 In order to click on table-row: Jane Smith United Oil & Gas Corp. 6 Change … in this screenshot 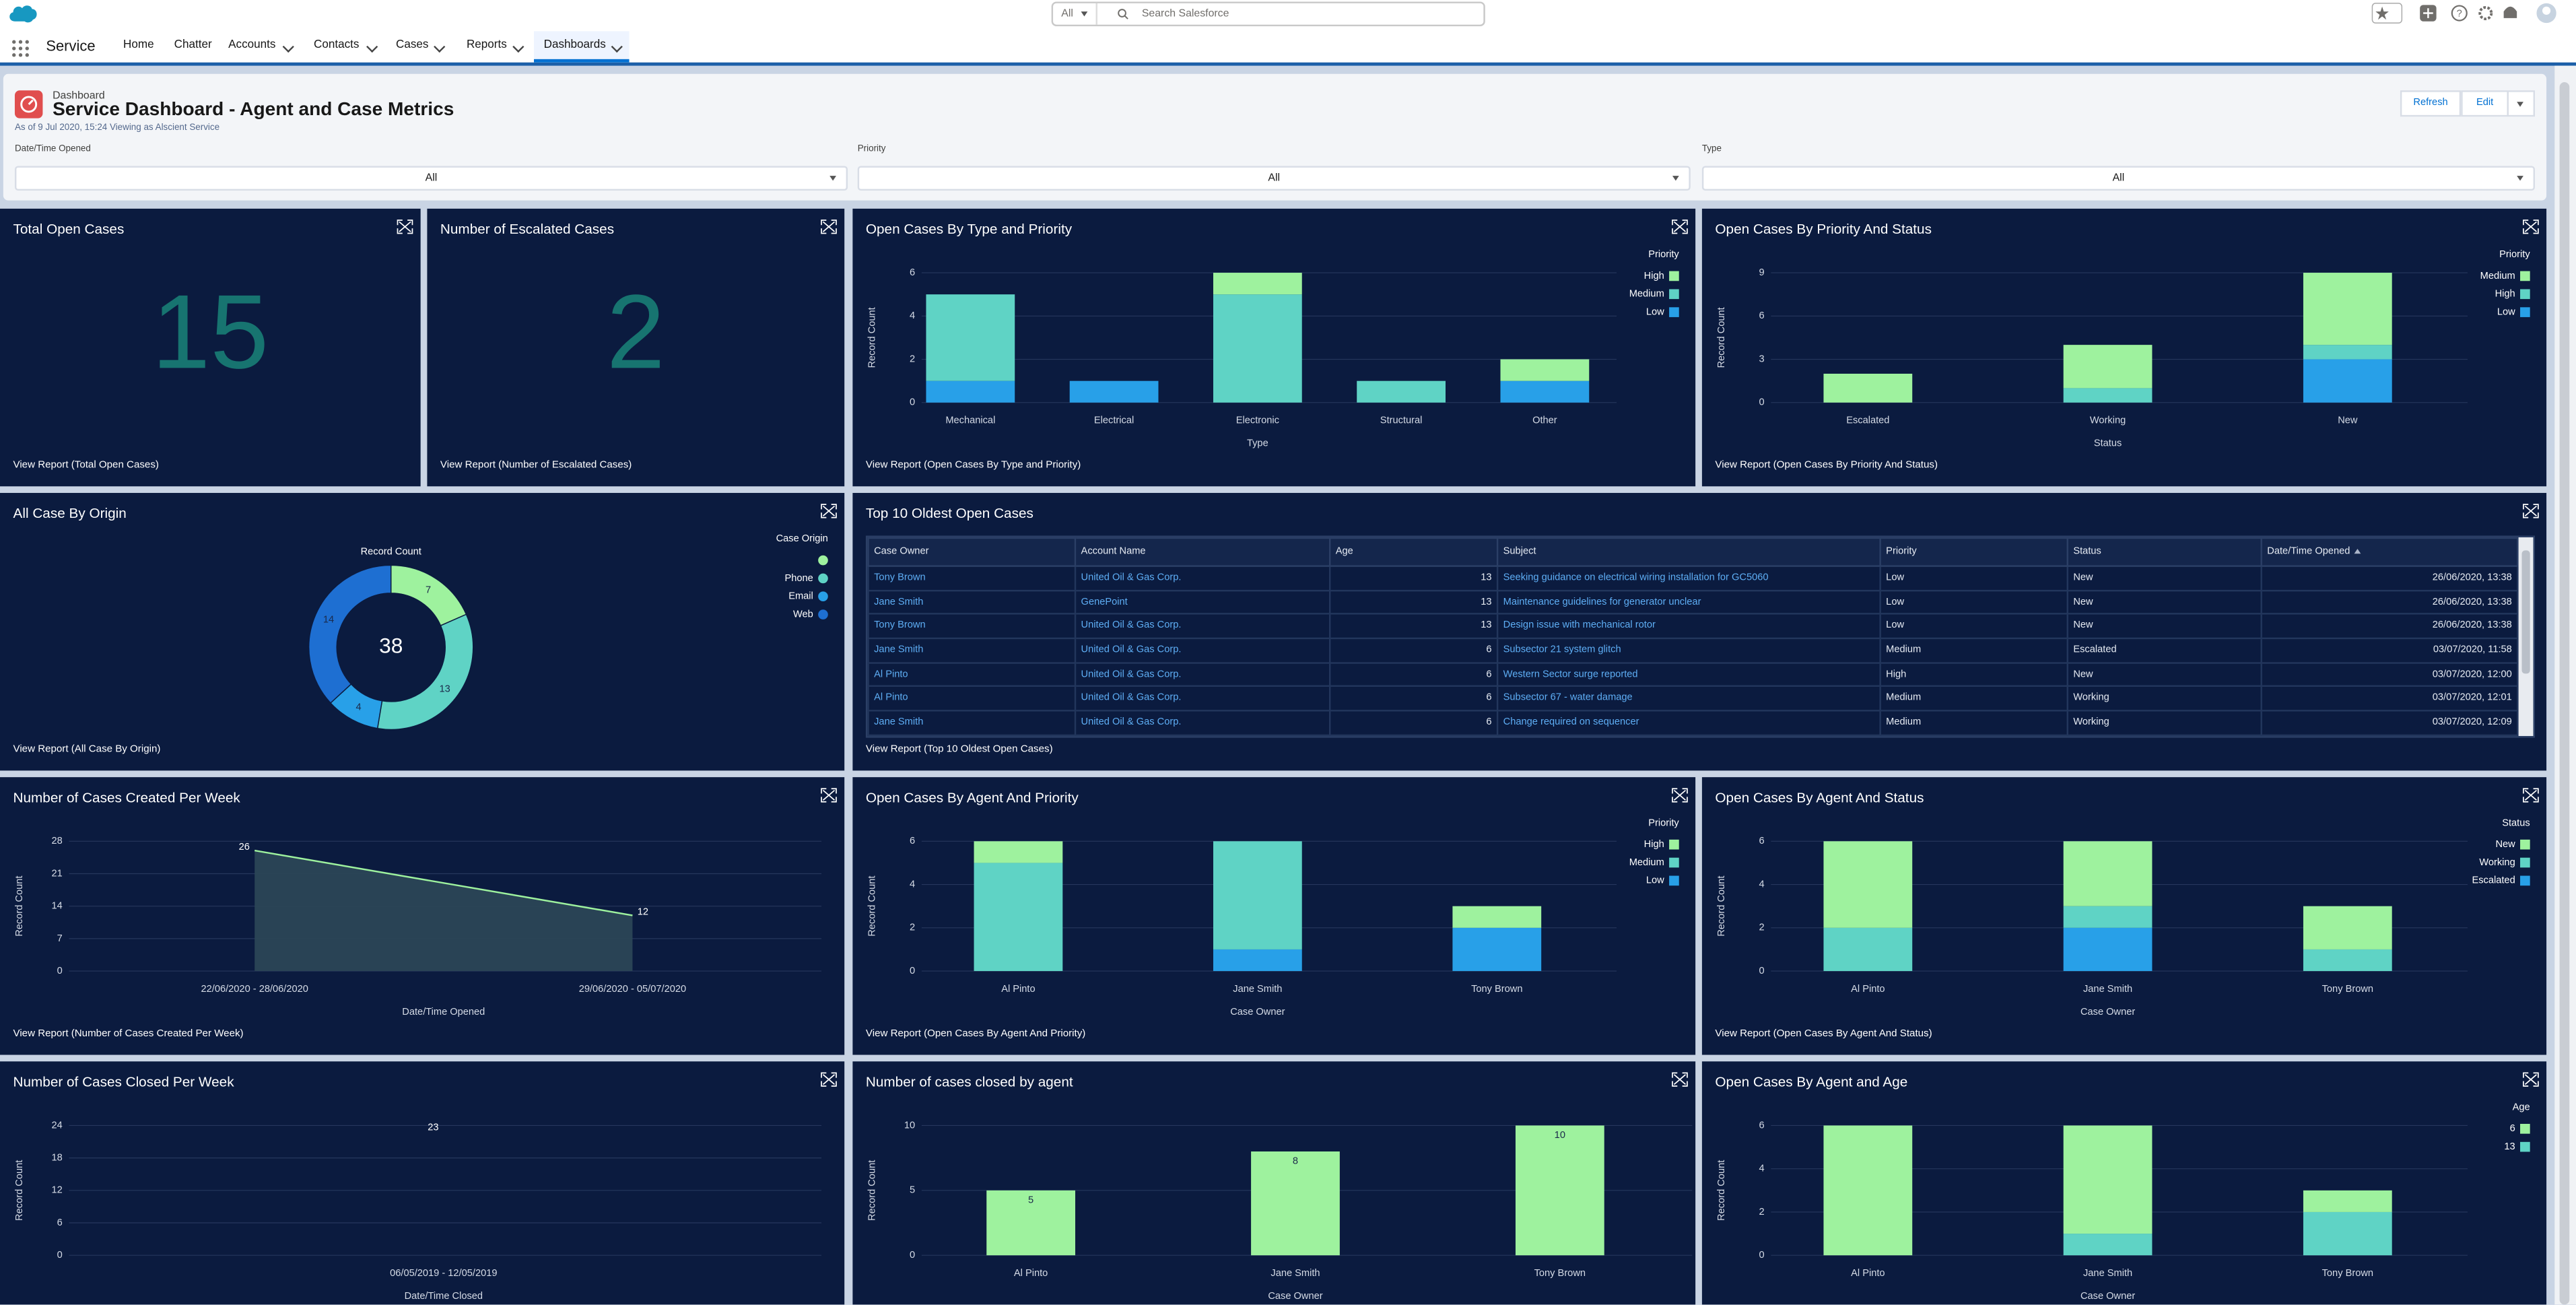, I will do `click(1693, 723)`.